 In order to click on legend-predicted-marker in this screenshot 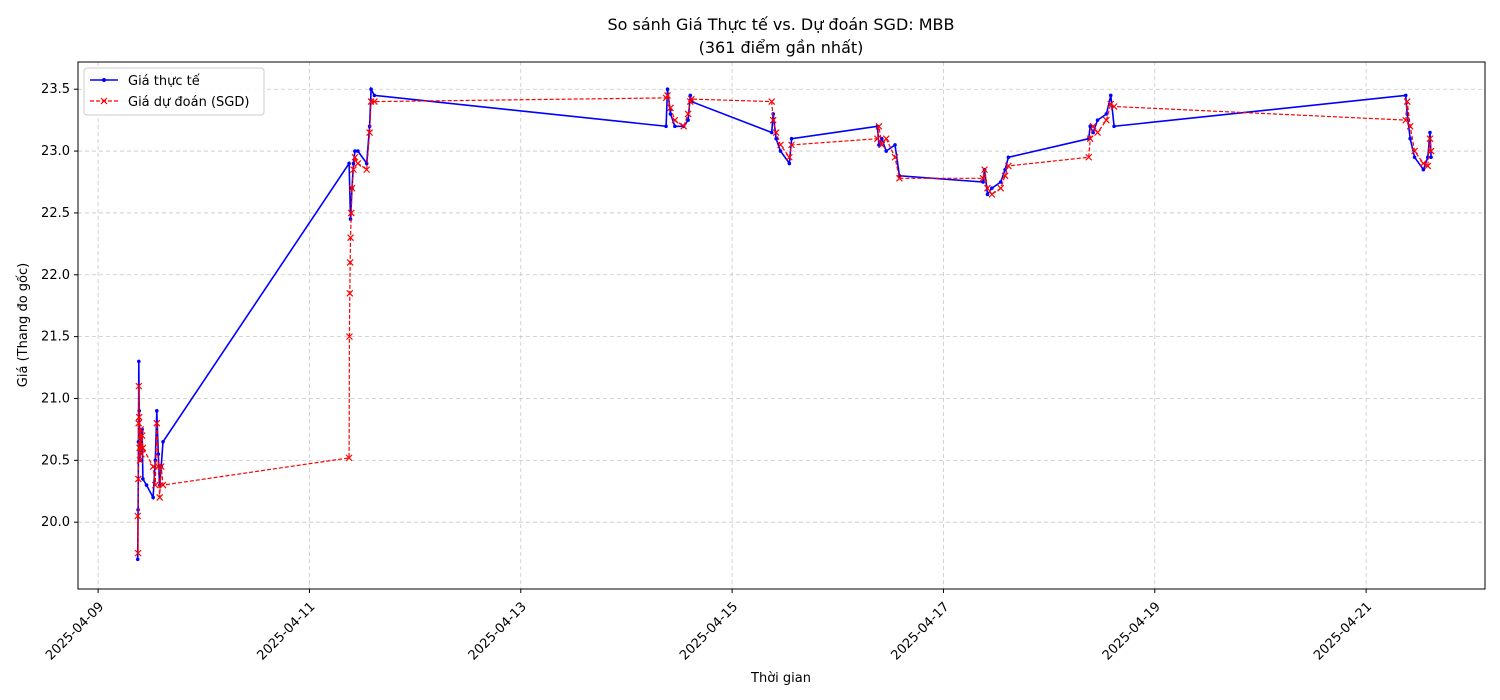, I will do `click(104, 101)`.